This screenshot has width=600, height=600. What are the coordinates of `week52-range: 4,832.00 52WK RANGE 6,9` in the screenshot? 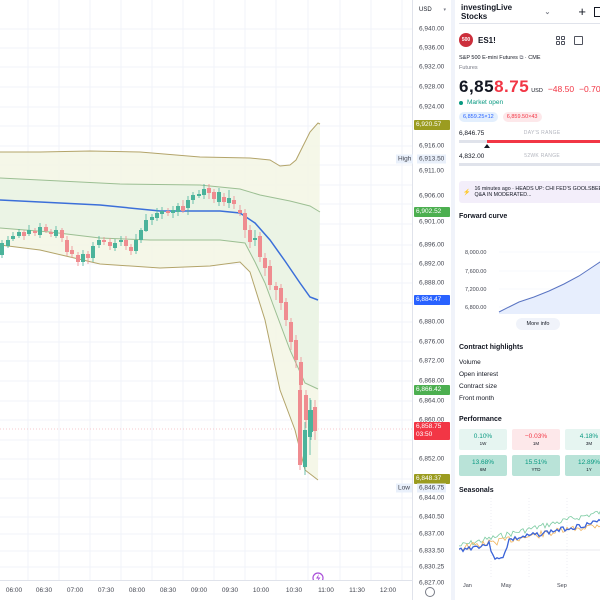 It's located at (529, 156).